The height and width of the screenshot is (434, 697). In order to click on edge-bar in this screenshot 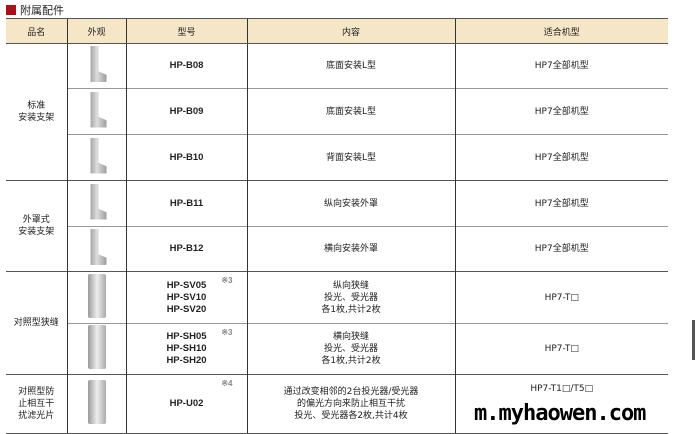, I will do `click(693, 340)`.